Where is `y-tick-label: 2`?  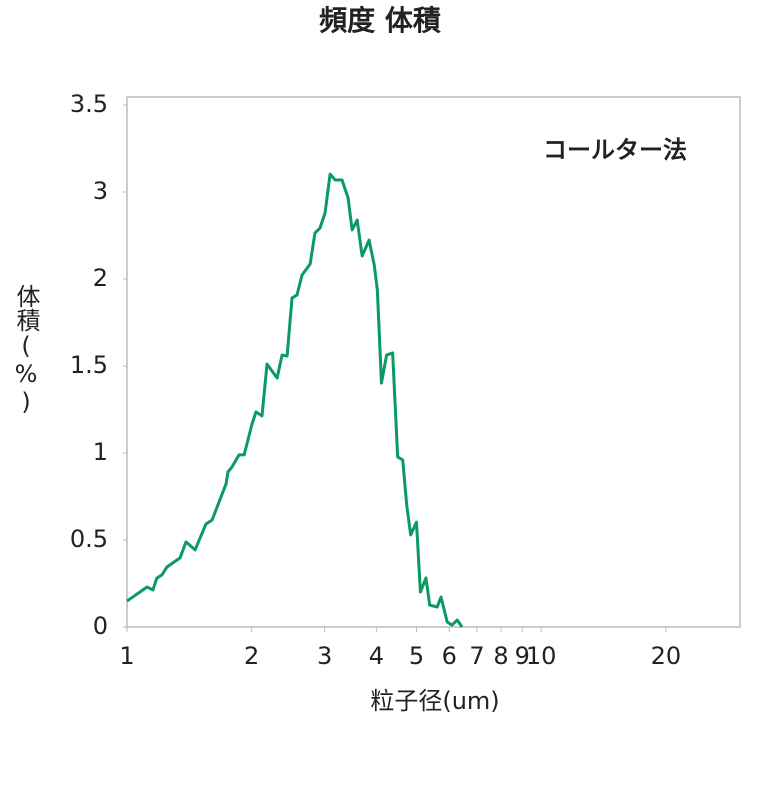
y-tick-label: 2 is located at coordinates (100, 278).